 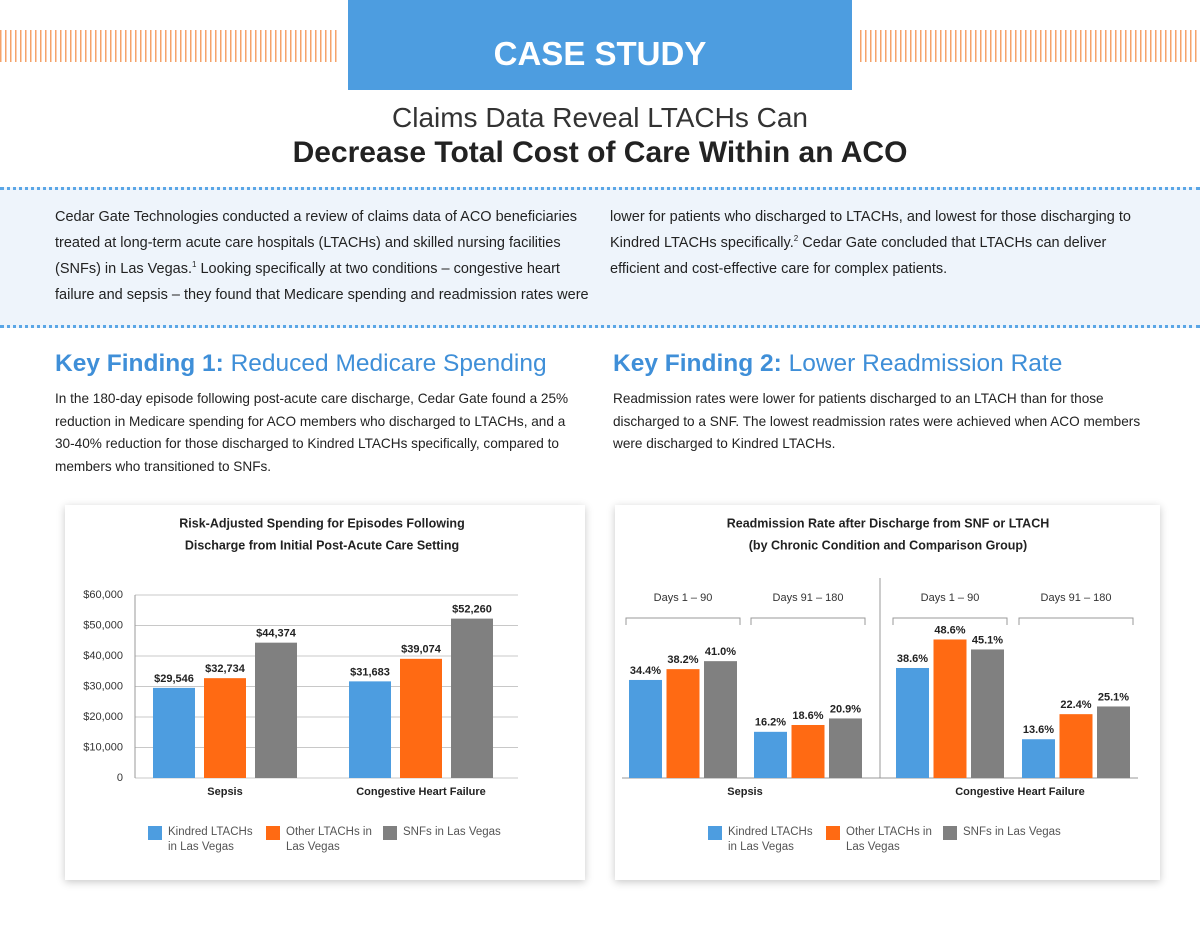 I want to click on heading: Reduced Medicare Spending, so click(x=388, y=363).